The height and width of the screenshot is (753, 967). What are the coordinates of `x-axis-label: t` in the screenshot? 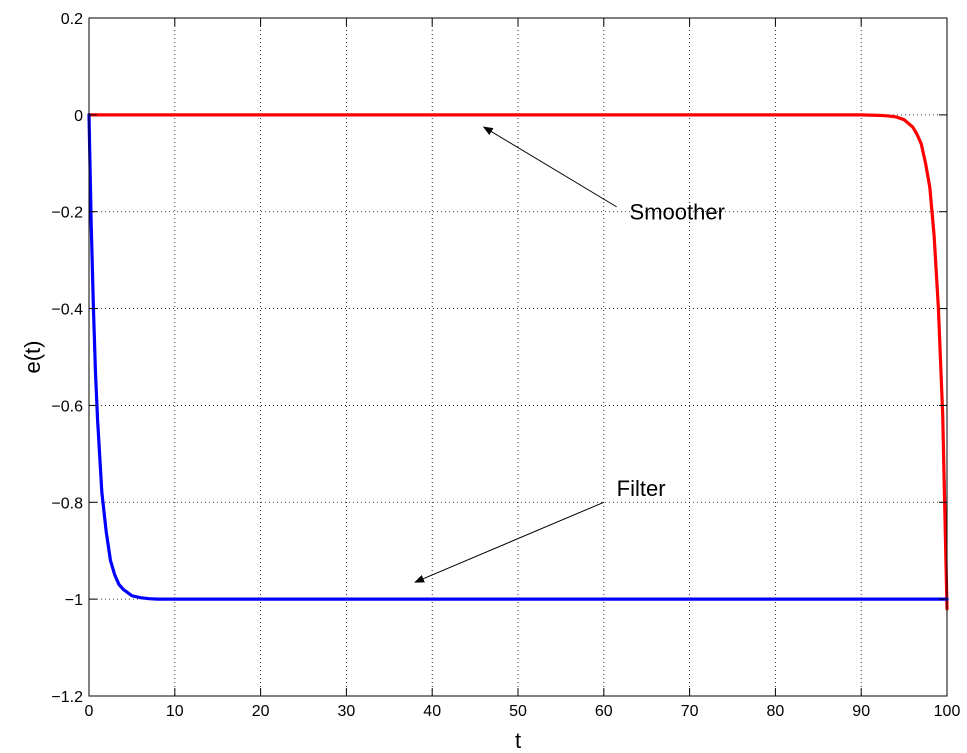 It's located at (518, 740).